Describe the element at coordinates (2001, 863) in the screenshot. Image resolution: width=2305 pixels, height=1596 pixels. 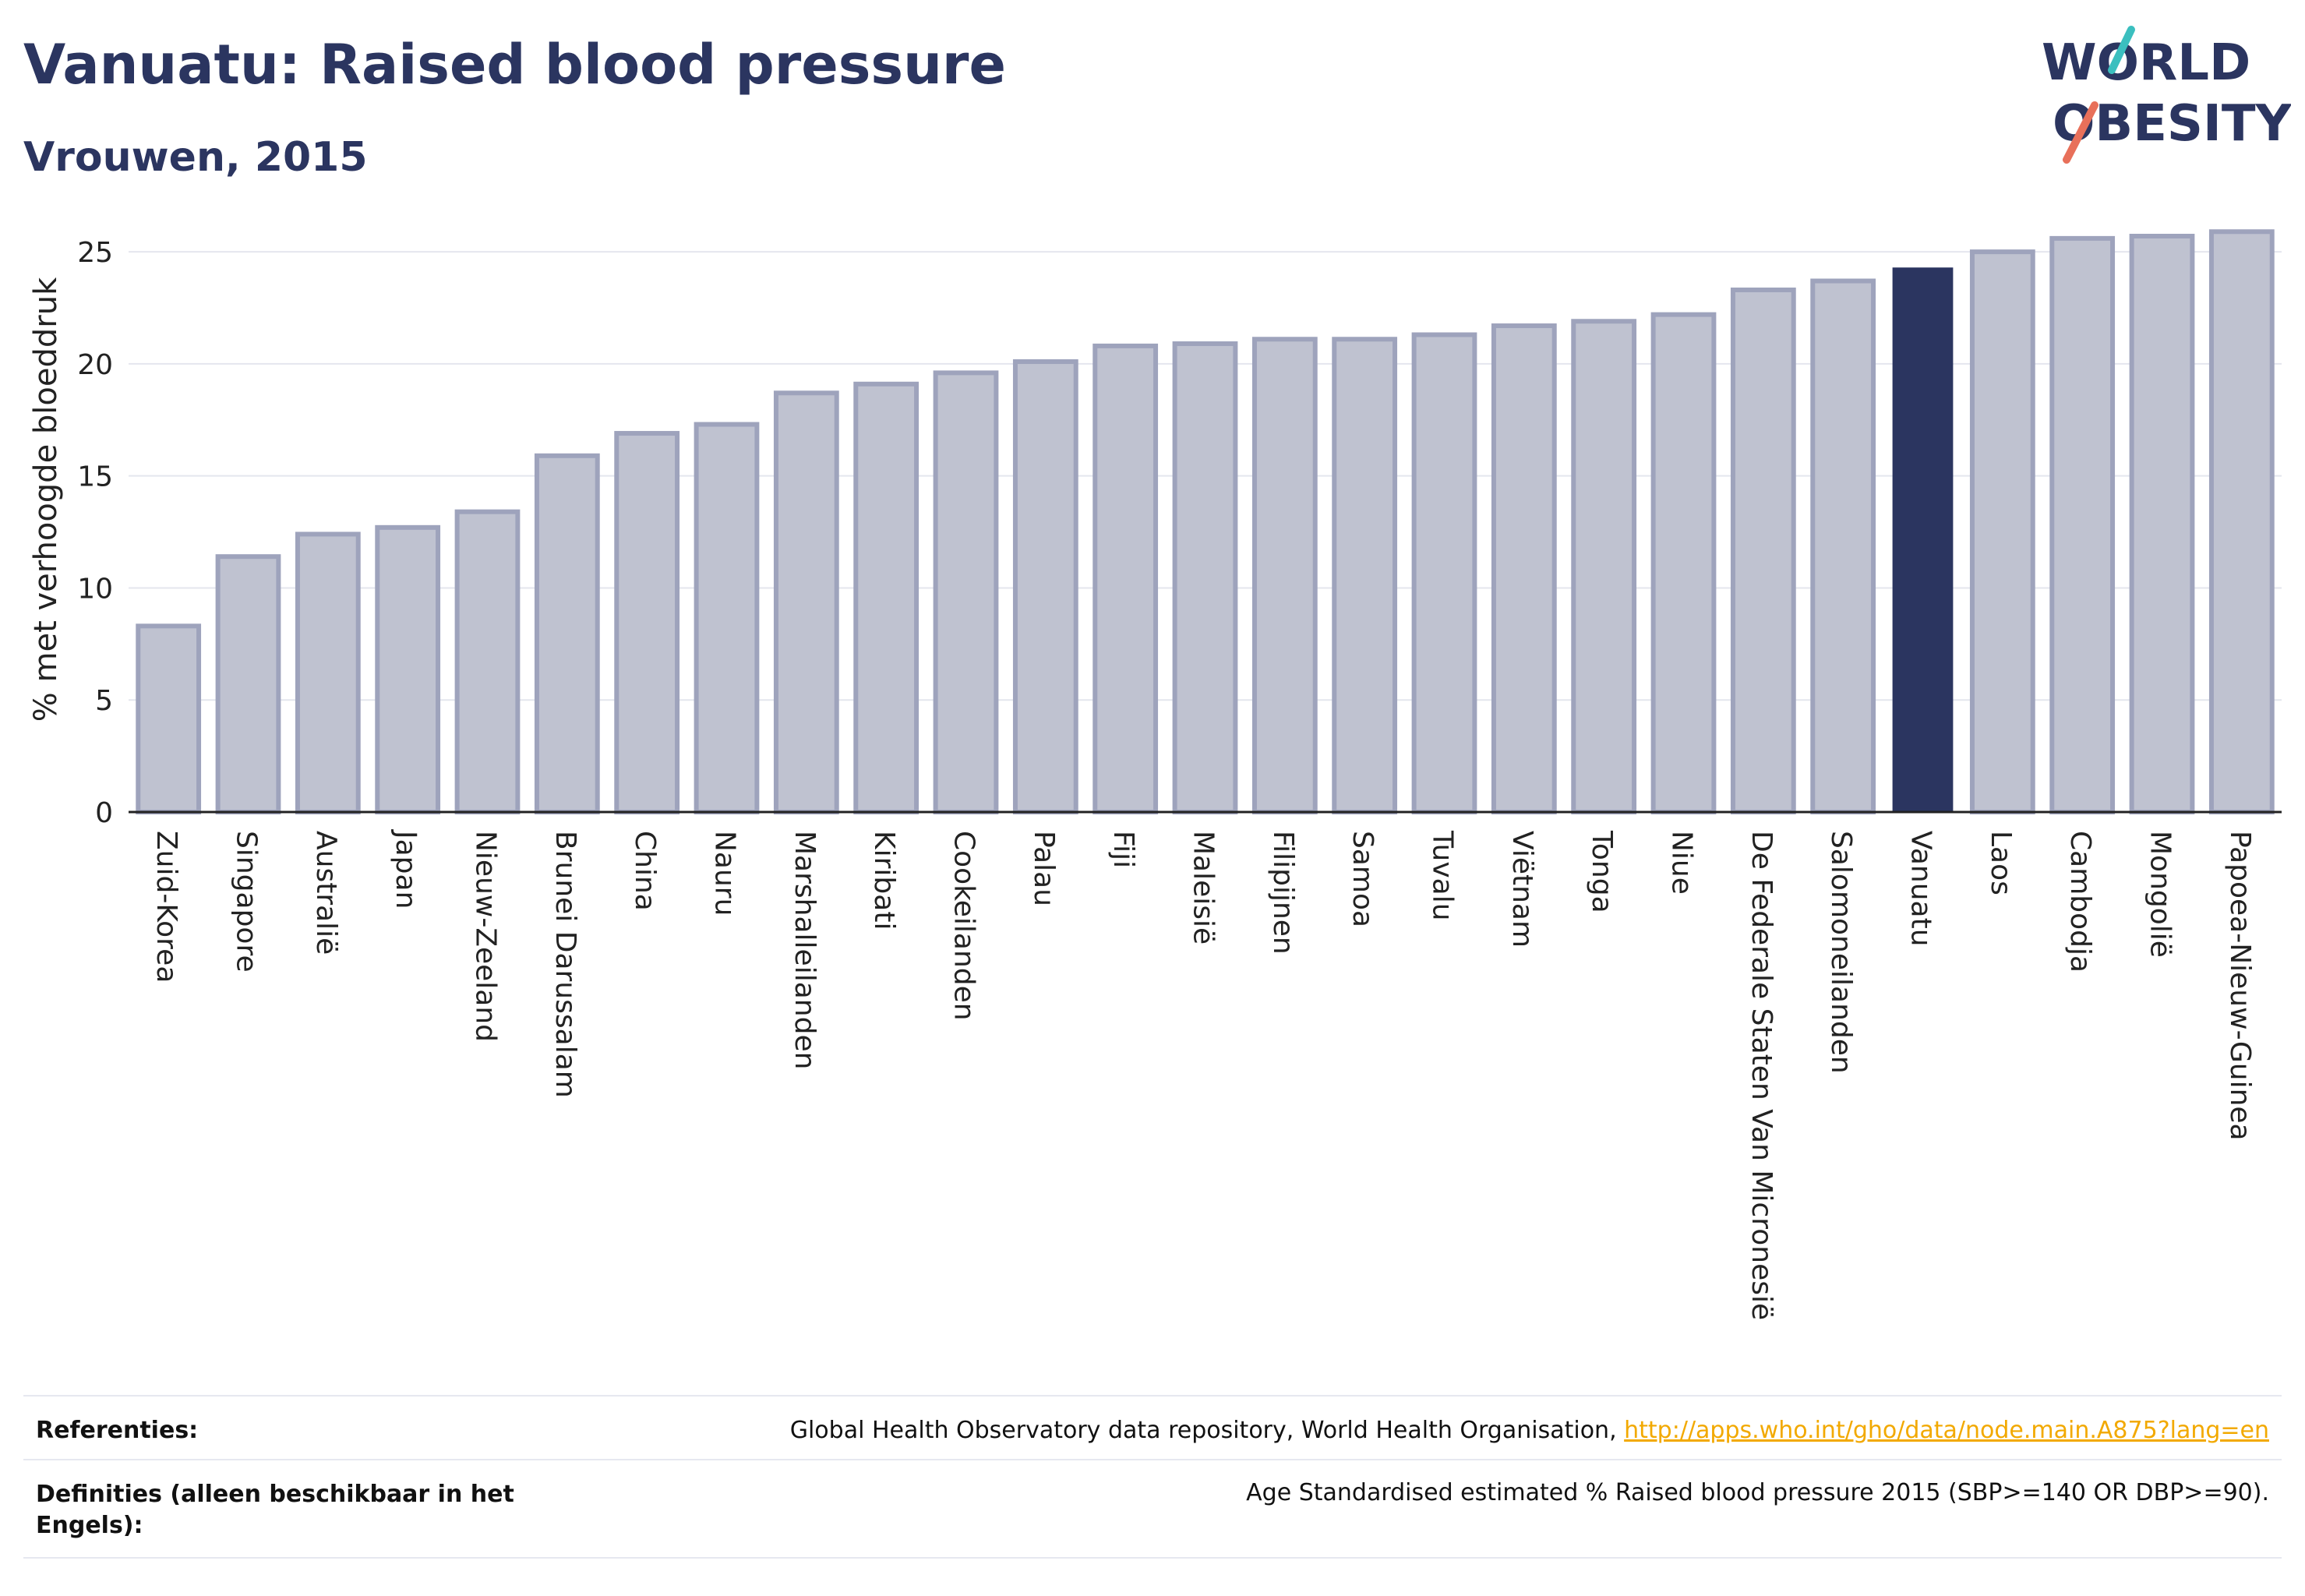
I see `x-tick-label: Laos` at that location.